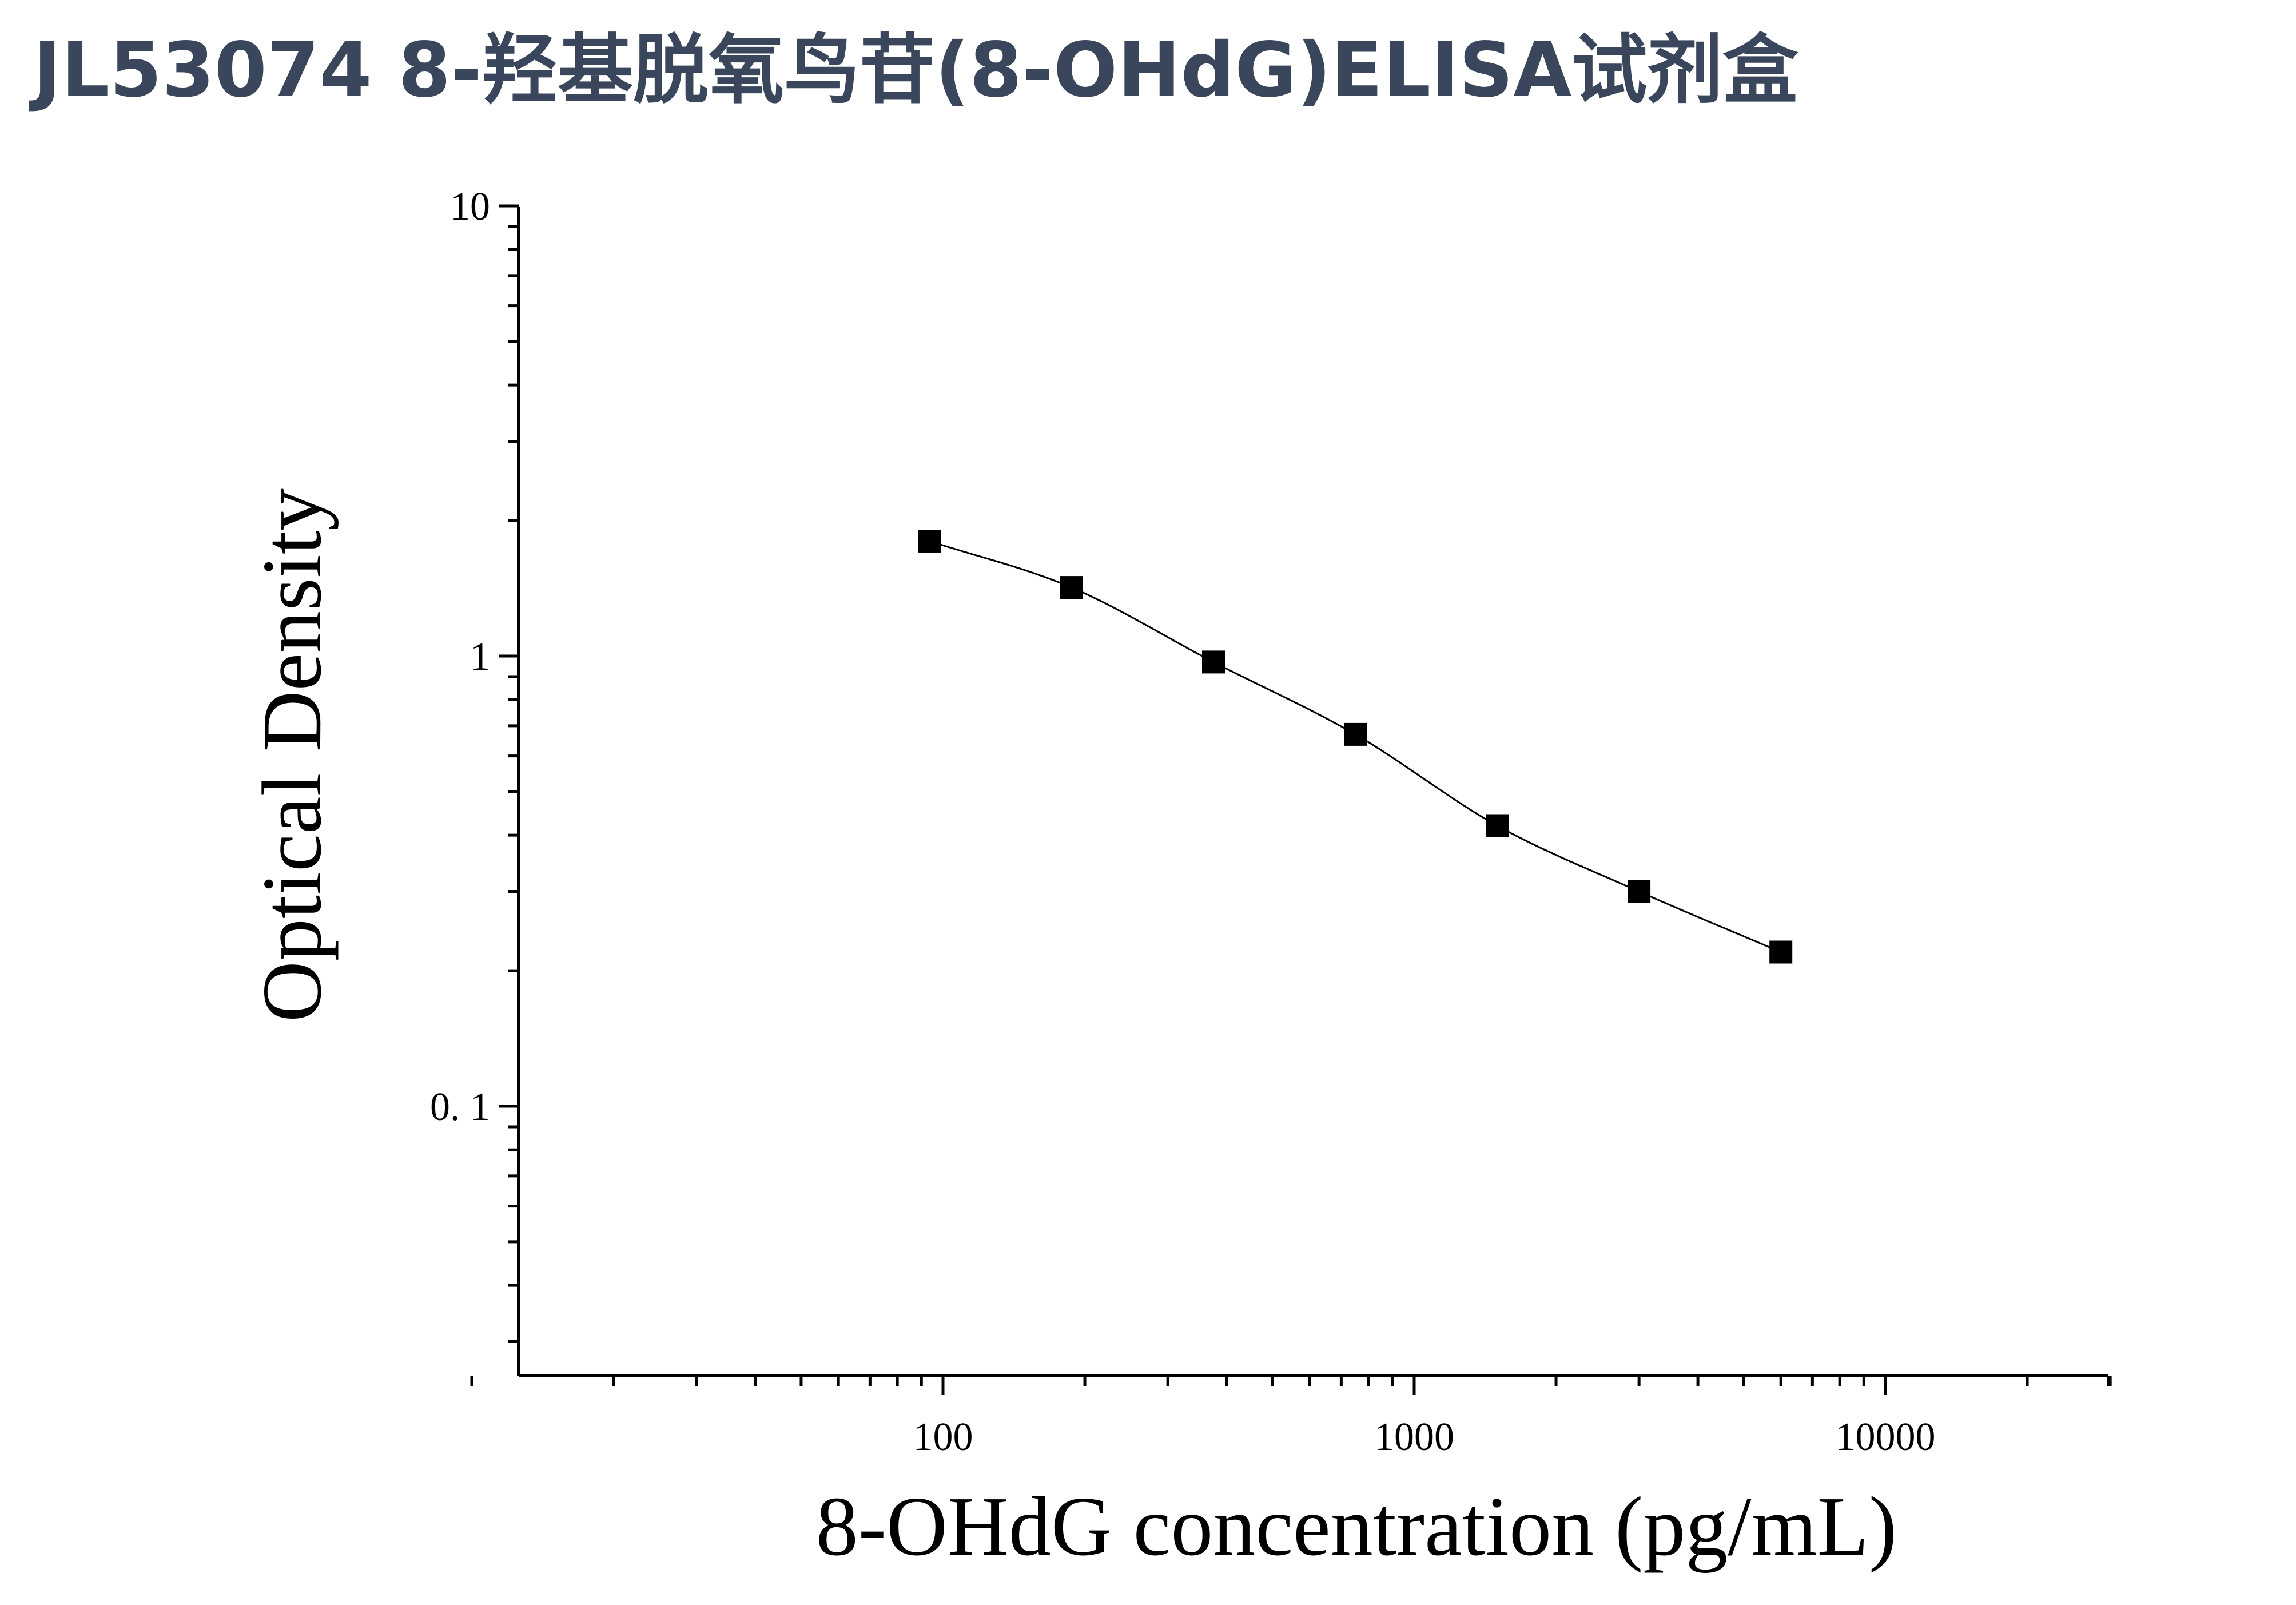 Image resolution: width=2296 pixels, height=1605 pixels. Describe the element at coordinates (915, 70) in the screenshot. I see `page-title: JL53074 8-羟基脱氧鸟苷(8-OHdG)ELISA试剂盒` at that location.